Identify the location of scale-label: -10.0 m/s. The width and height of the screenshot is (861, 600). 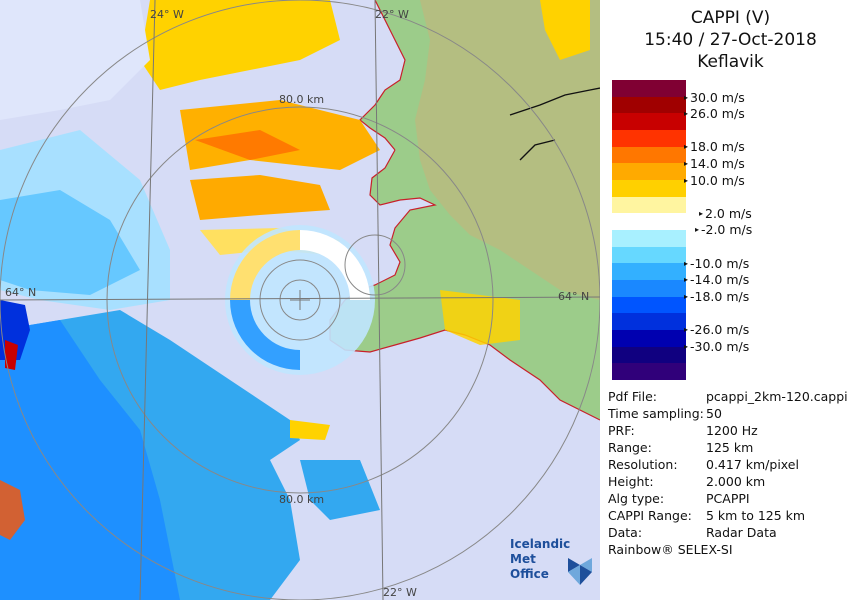
(716, 263).